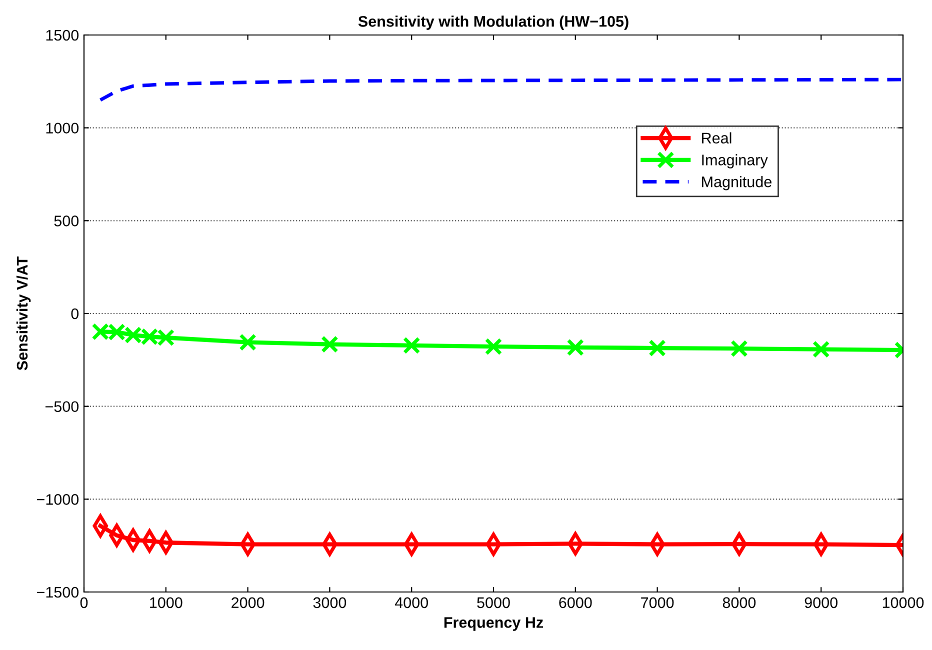 Image resolution: width=932 pixels, height=650 pixels. I want to click on y-tick-label: 0, so click(75, 314).